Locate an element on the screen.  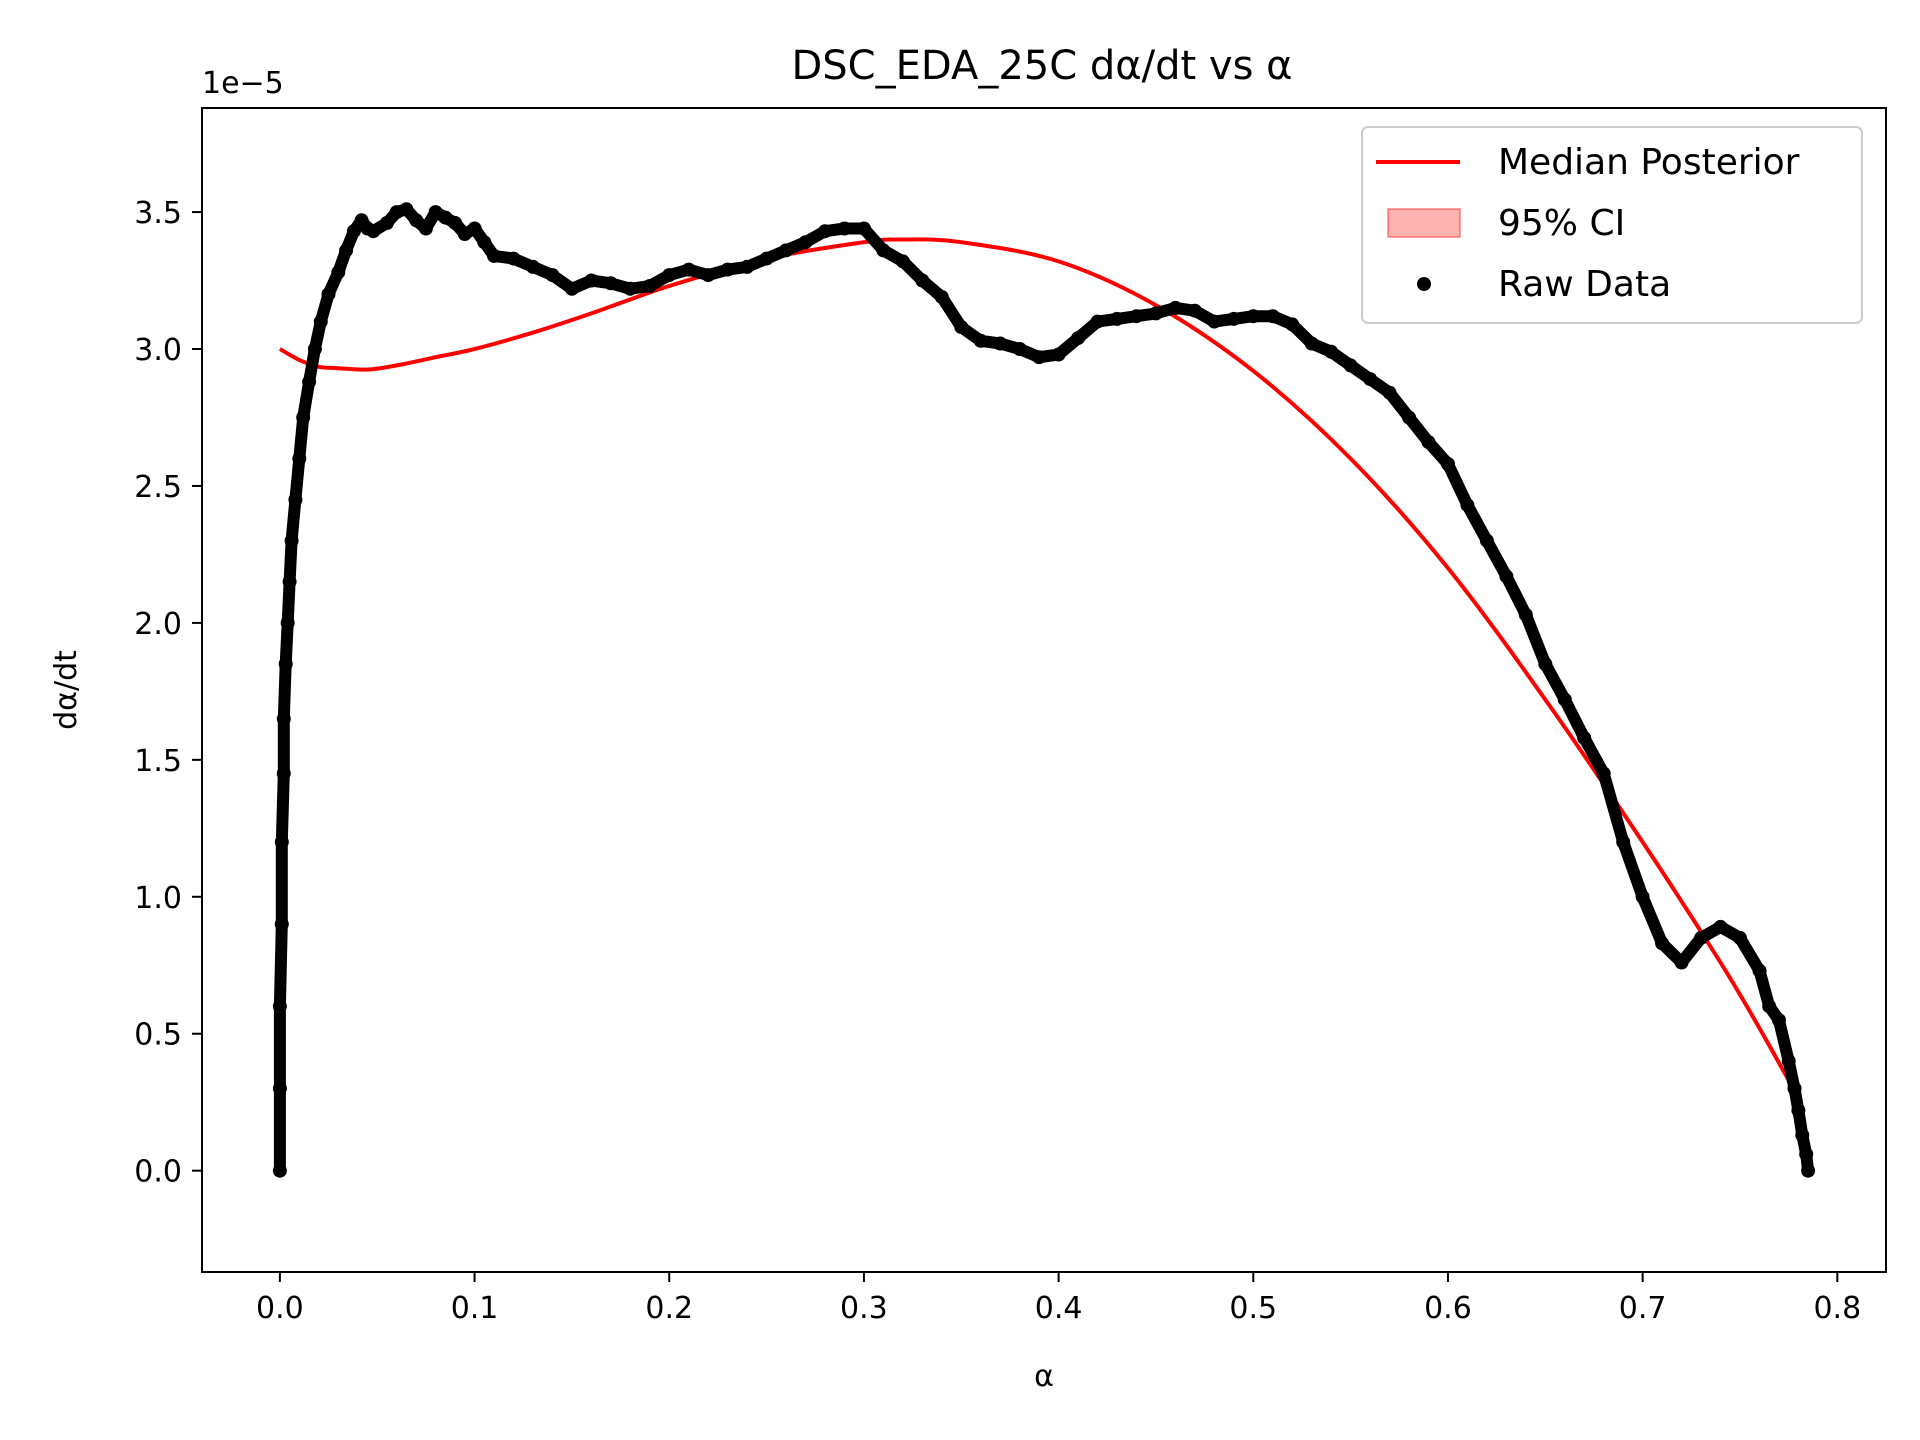
legend-label: 95% CI is located at coordinates (1561, 223).